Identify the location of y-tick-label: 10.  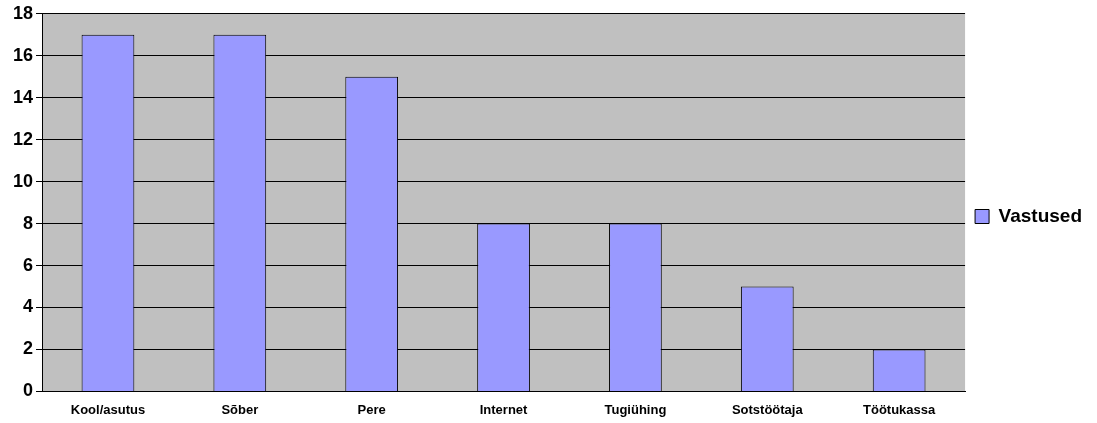
(23, 180).